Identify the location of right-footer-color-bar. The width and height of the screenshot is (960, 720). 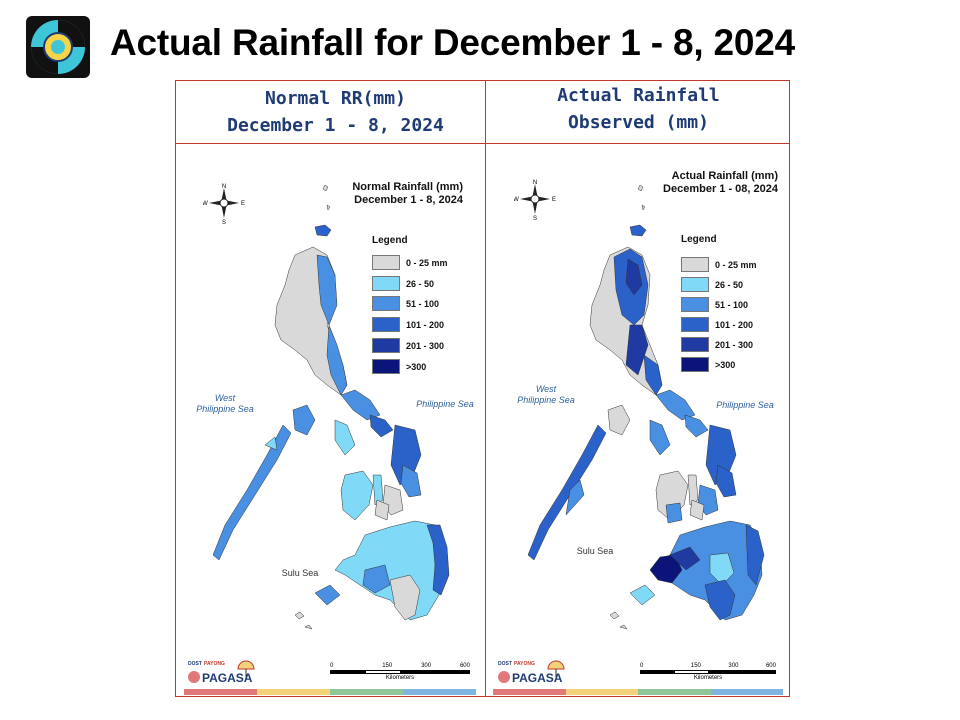
(638, 692).